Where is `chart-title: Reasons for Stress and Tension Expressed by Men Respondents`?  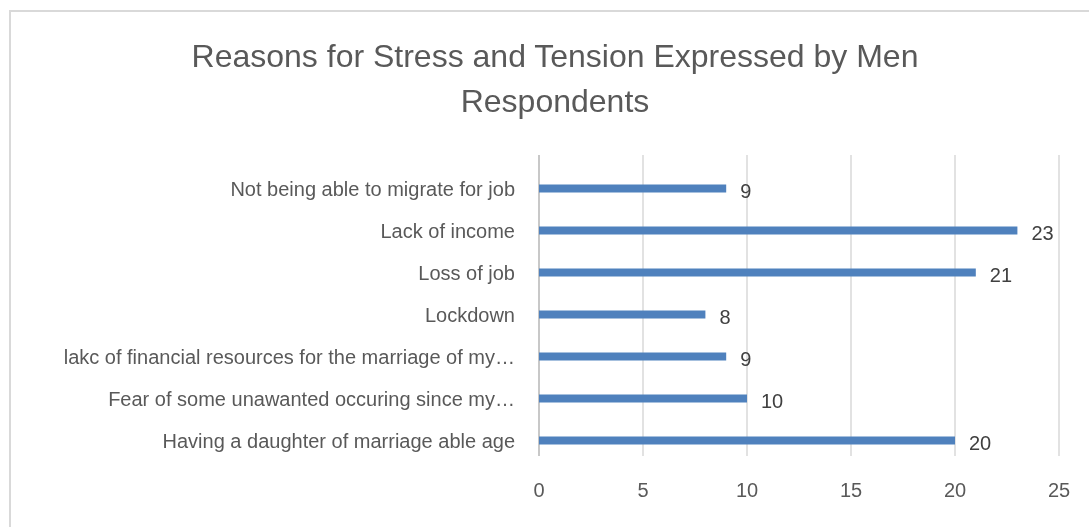
chart-title: Reasons for Stress and Tension Expressed by Men Respondents is located at coordinates (555, 78).